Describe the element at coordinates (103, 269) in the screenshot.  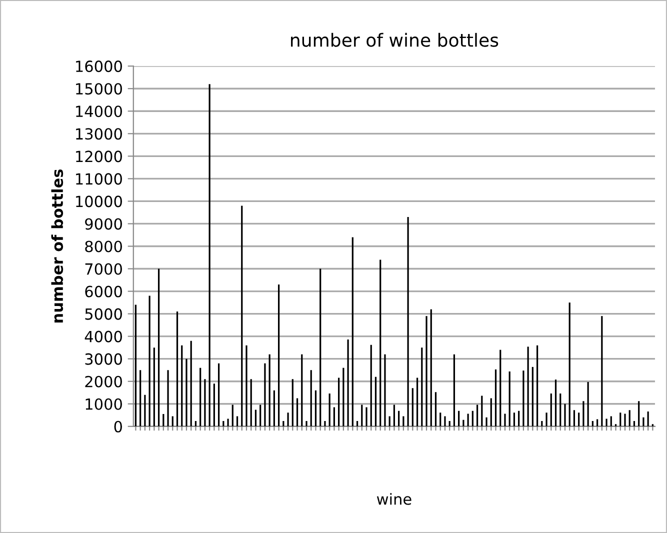
I see `y-tick-label: 7000` at that location.